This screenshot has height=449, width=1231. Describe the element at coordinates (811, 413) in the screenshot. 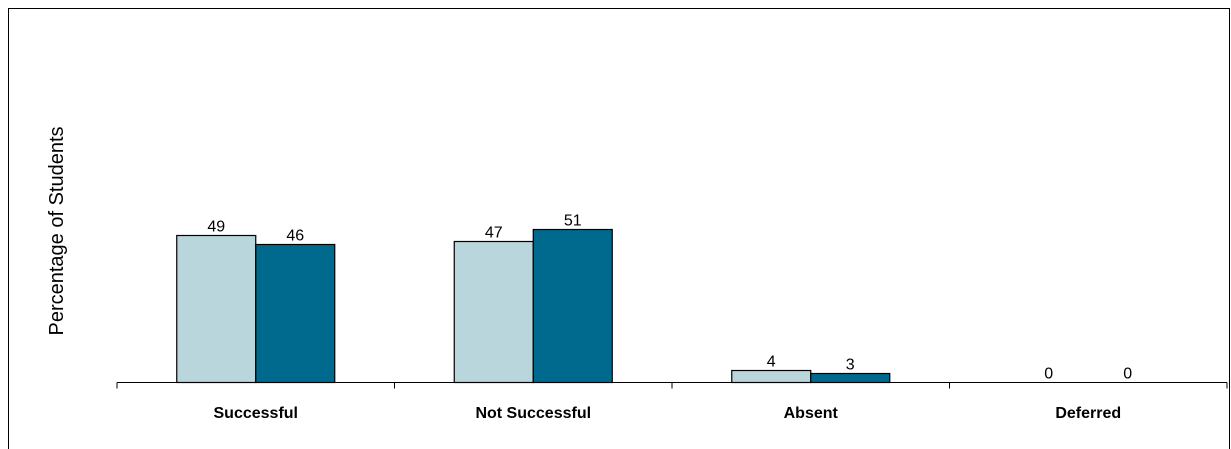

I see `category-label-absent: Absent` at that location.